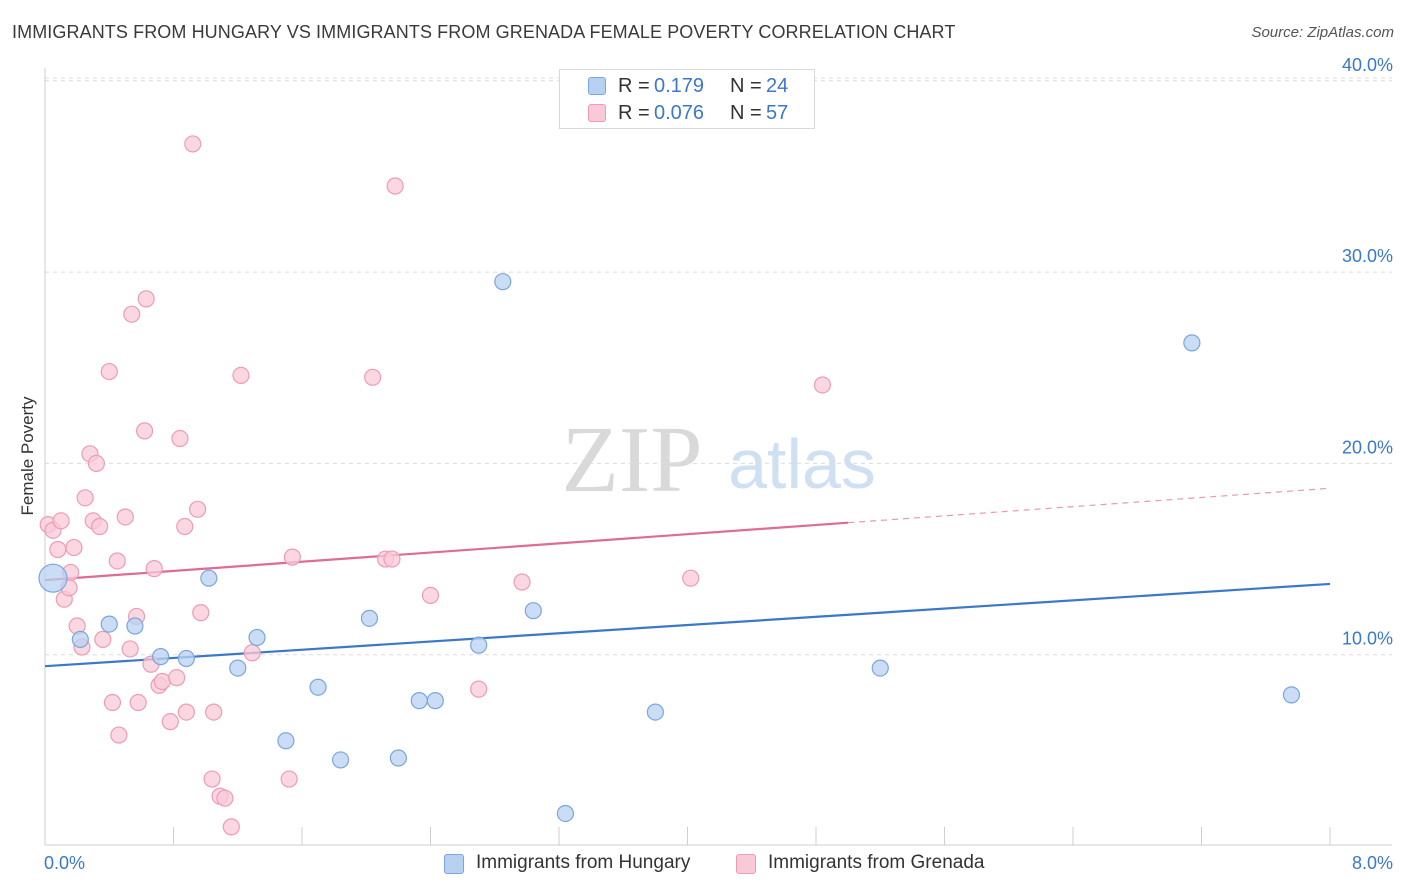 The height and width of the screenshot is (892, 1406). Describe the element at coordinates (597, 113) in the screenshot. I see `grenada-swatch` at that location.